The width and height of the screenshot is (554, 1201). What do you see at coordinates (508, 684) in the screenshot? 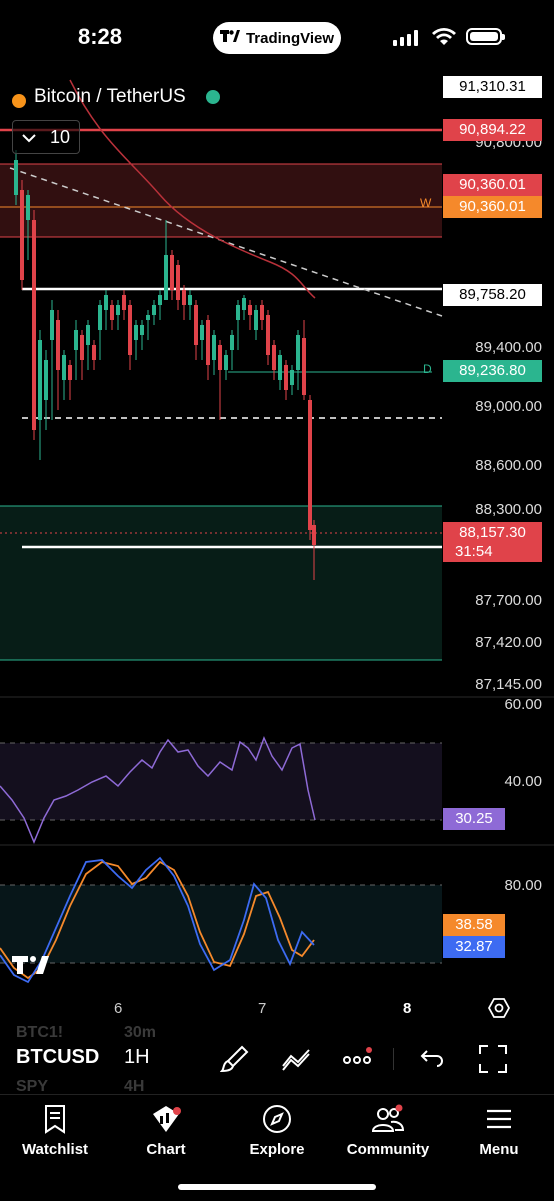
I see `axis-label: 87,145.00` at bounding box center [508, 684].